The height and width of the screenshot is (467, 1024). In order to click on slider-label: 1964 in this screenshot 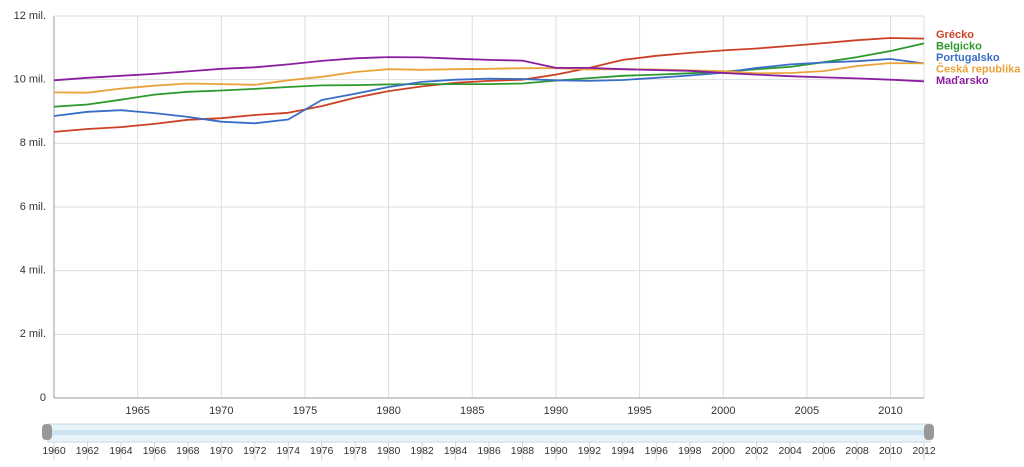, I will do `click(121, 451)`.